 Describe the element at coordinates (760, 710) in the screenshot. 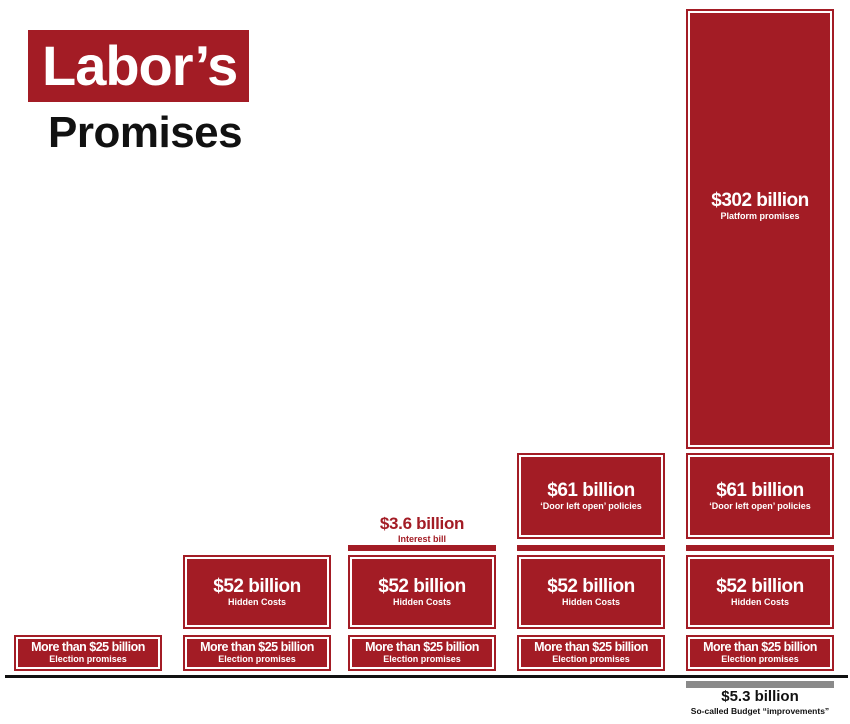

I see `budget-improvements-name: So-called Budget “improvements”` at that location.